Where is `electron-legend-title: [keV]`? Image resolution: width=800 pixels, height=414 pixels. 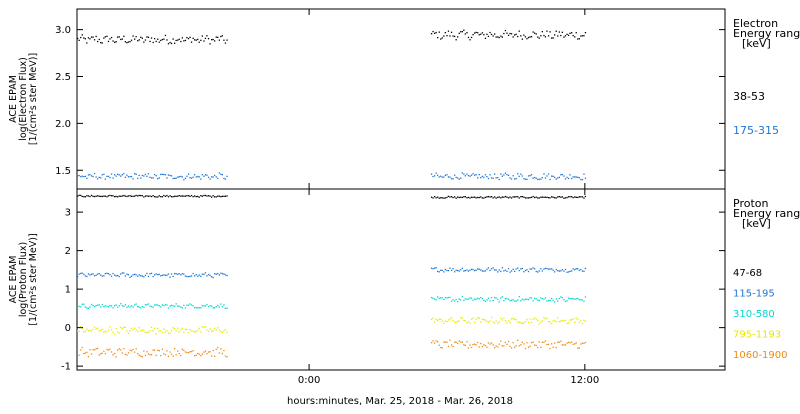 electron-legend-title: [keV] is located at coordinates (756, 43).